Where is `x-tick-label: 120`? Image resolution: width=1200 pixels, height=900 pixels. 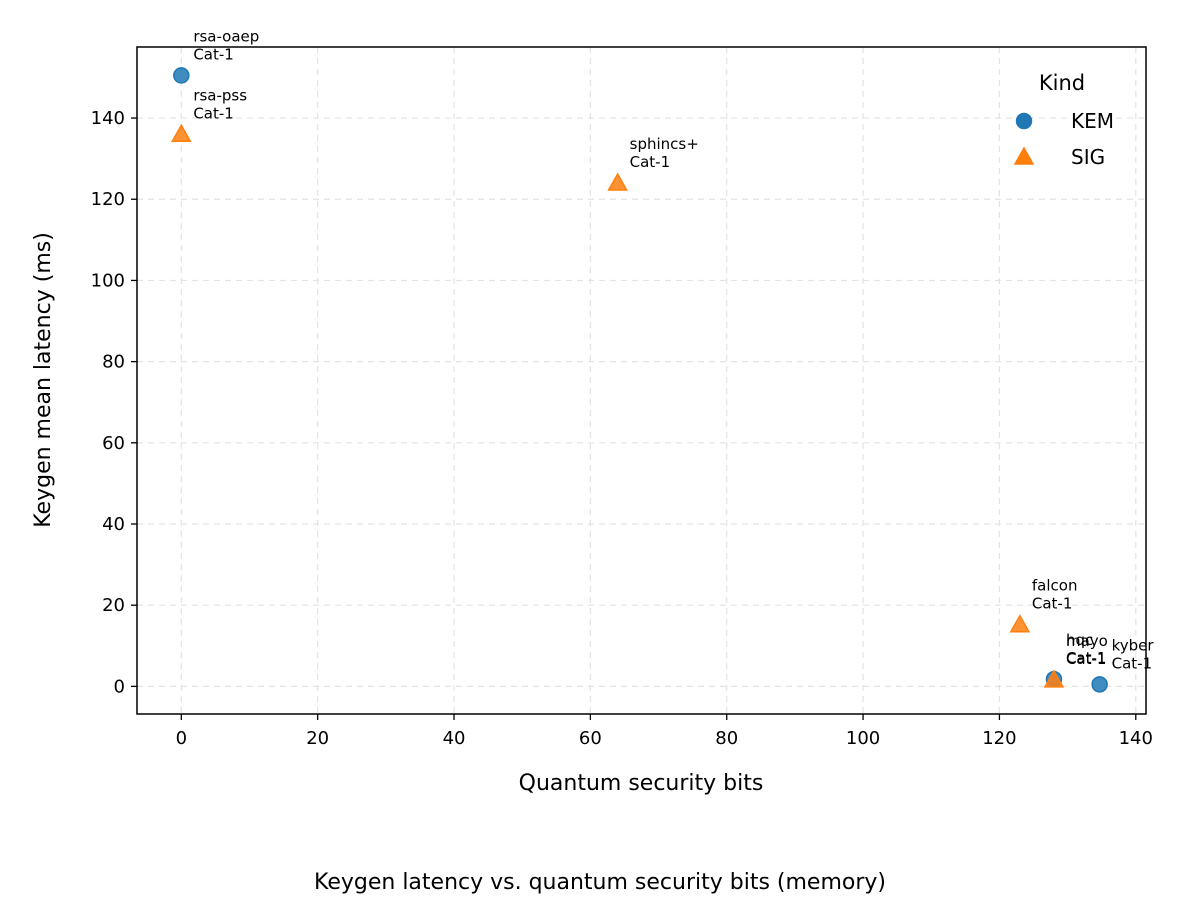 x-tick-label: 120 is located at coordinates (999, 738).